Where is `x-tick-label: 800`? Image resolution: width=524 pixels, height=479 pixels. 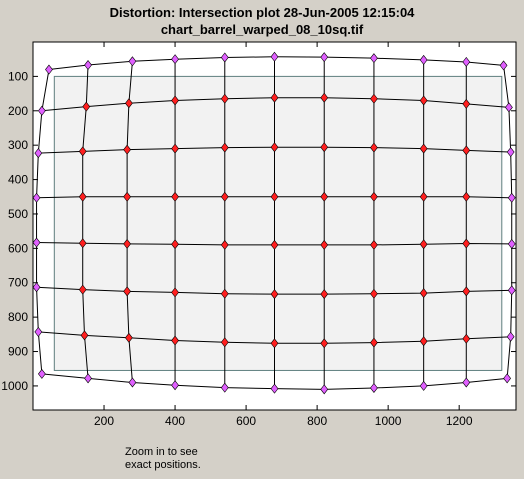 x-tick-label: 800 is located at coordinates (317, 421).